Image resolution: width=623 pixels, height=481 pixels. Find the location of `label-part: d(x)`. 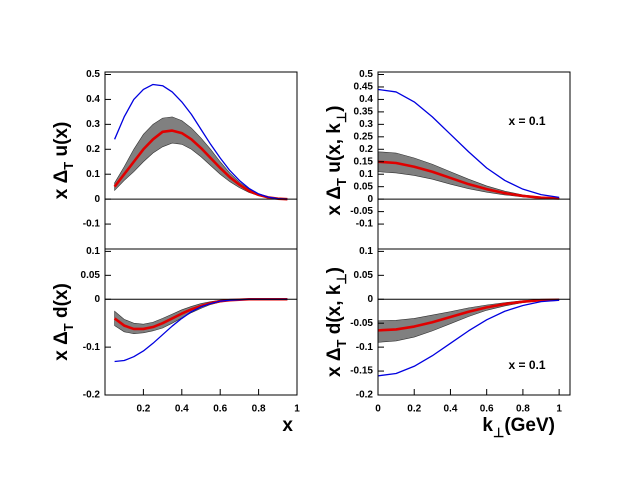

label-part: d(x) is located at coordinates (61, 303).